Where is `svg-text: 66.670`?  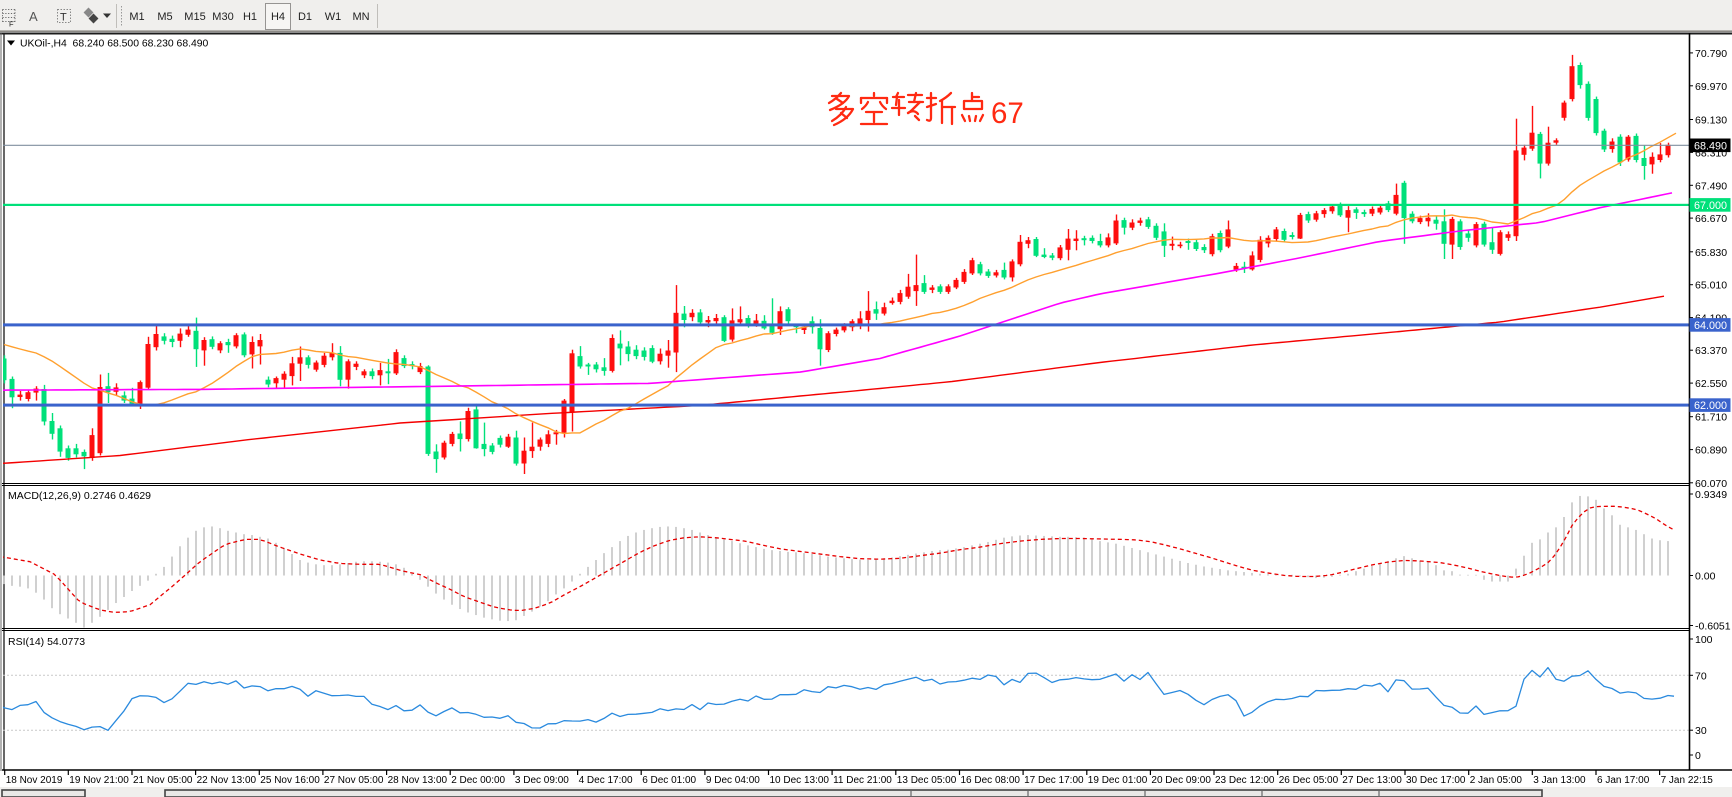 svg-text: 66.670 is located at coordinates (1711, 219).